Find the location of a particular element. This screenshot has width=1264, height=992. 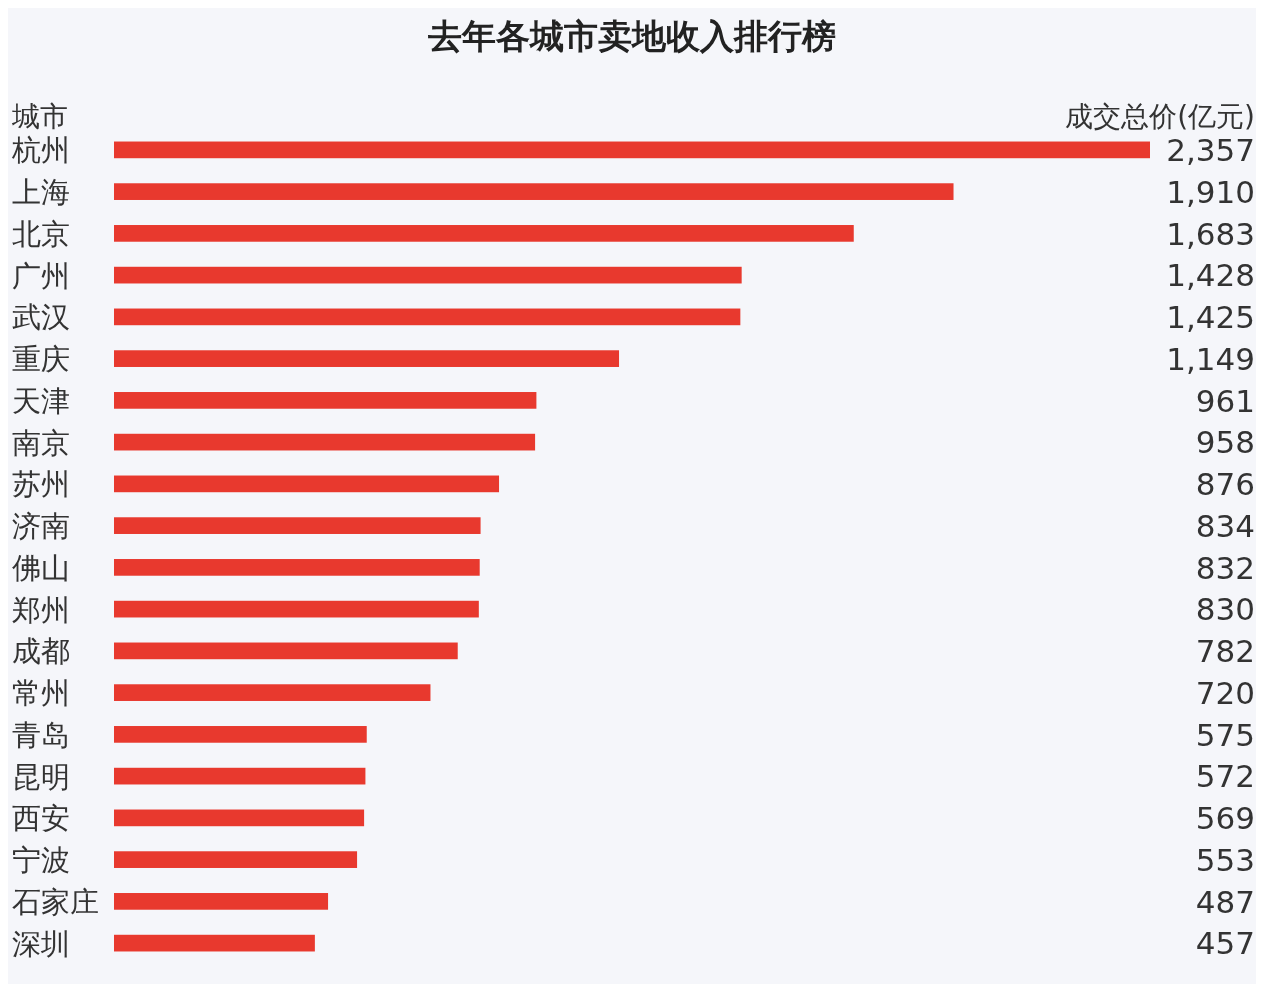

chart-title: 去年各城市卖地收入排行榜 is located at coordinates (631, 36).